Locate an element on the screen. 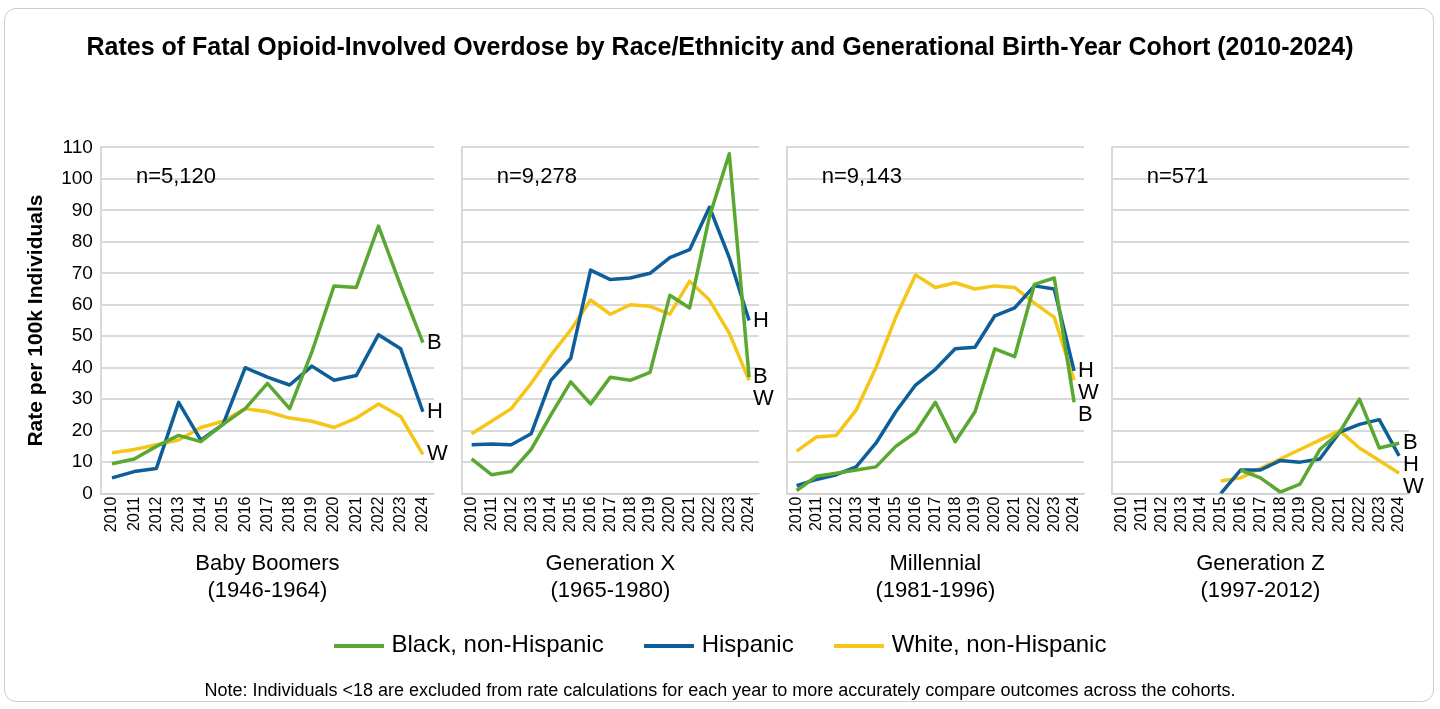  y-tick-label: 90 is located at coordinates (82, 209).